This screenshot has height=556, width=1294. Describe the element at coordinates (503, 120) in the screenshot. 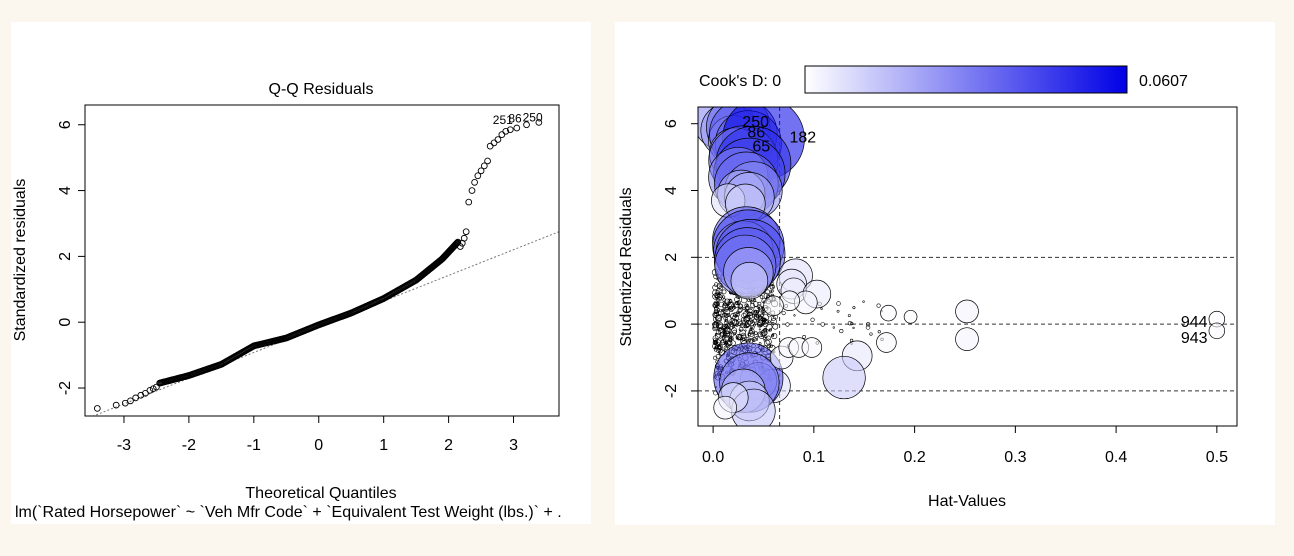

I see `qq-outlier-label: 251` at that location.